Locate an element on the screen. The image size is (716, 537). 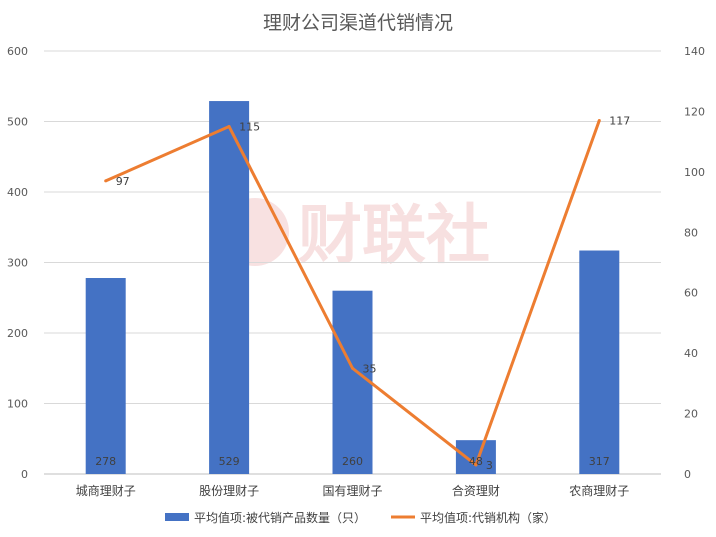
bar-data-label: 317 is located at coordinates (599, 461).